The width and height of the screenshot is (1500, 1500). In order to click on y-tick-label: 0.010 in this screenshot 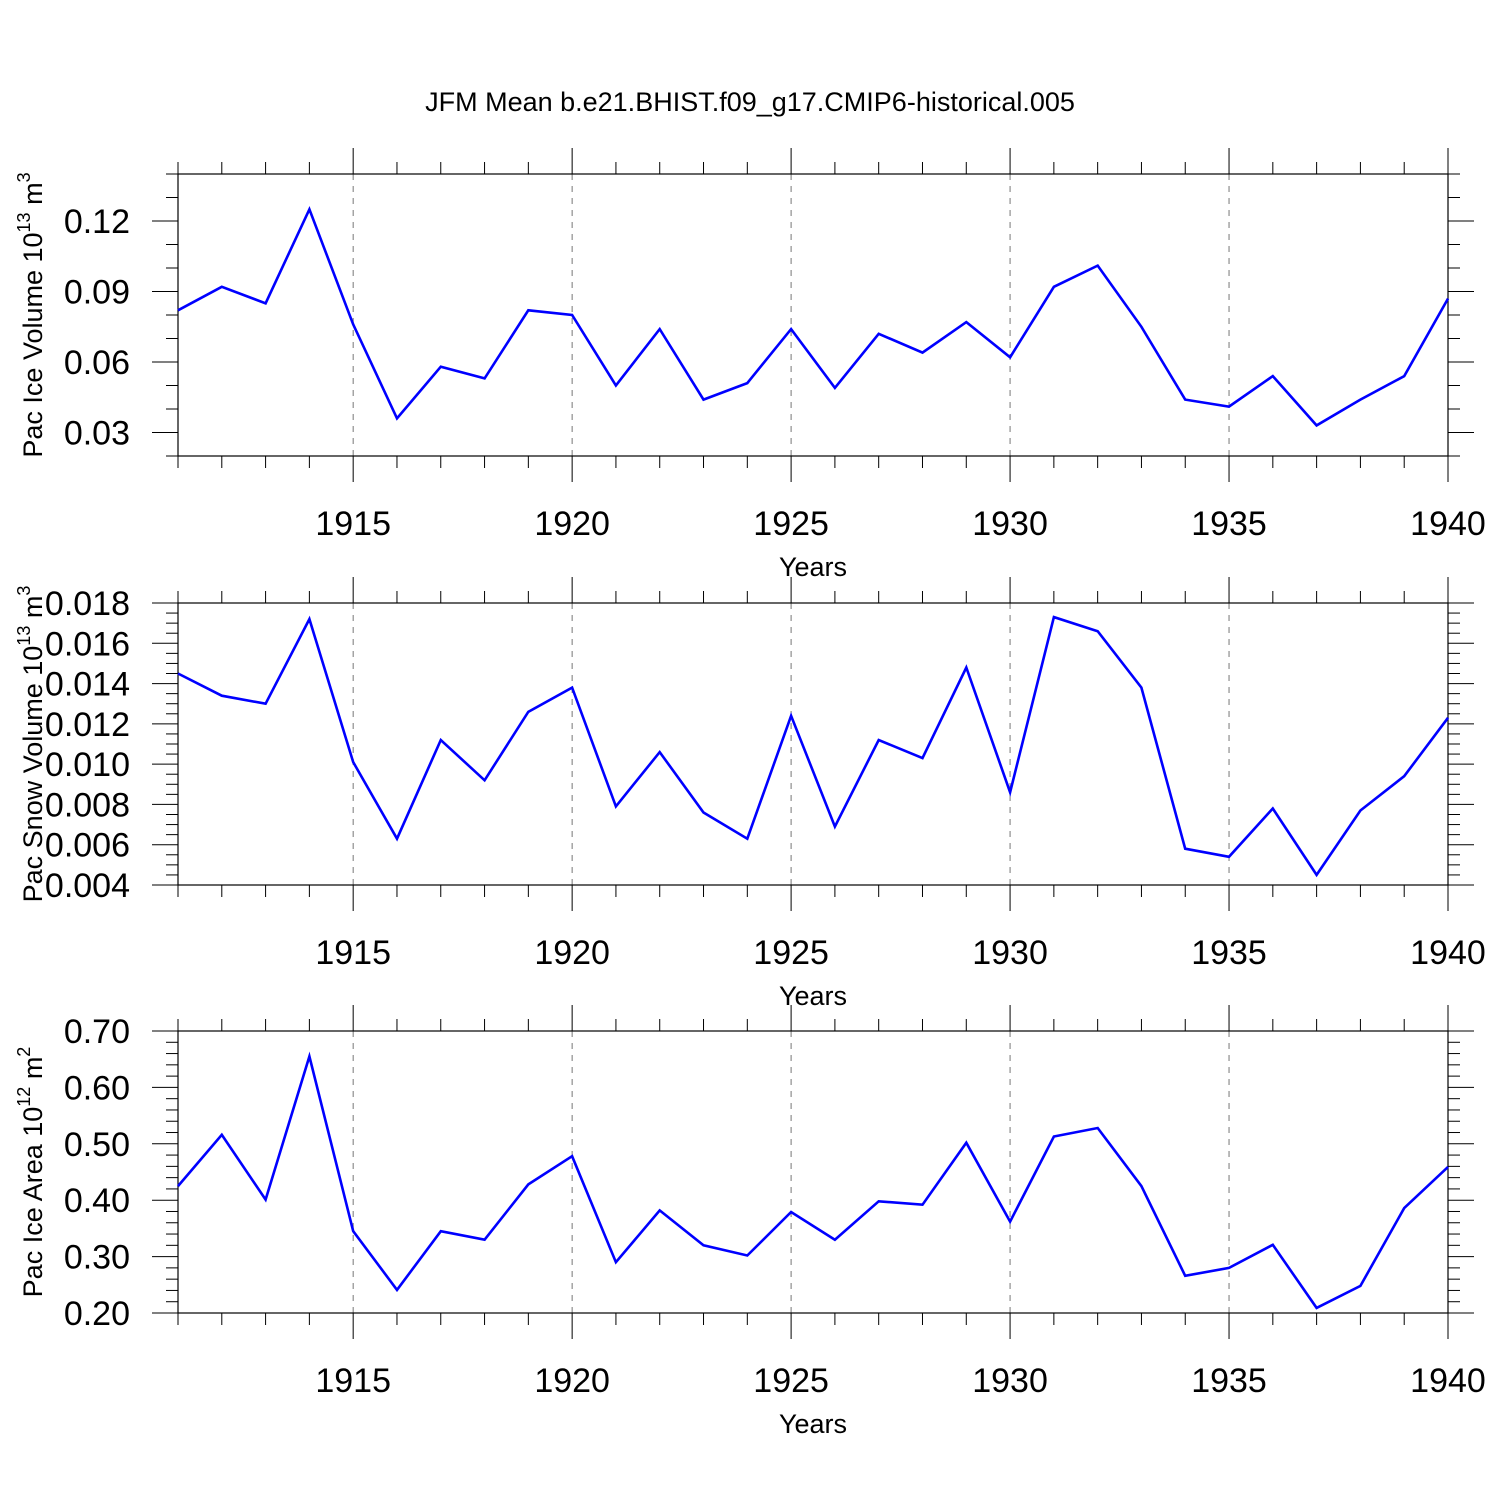, I will do `click(87, 765)`.